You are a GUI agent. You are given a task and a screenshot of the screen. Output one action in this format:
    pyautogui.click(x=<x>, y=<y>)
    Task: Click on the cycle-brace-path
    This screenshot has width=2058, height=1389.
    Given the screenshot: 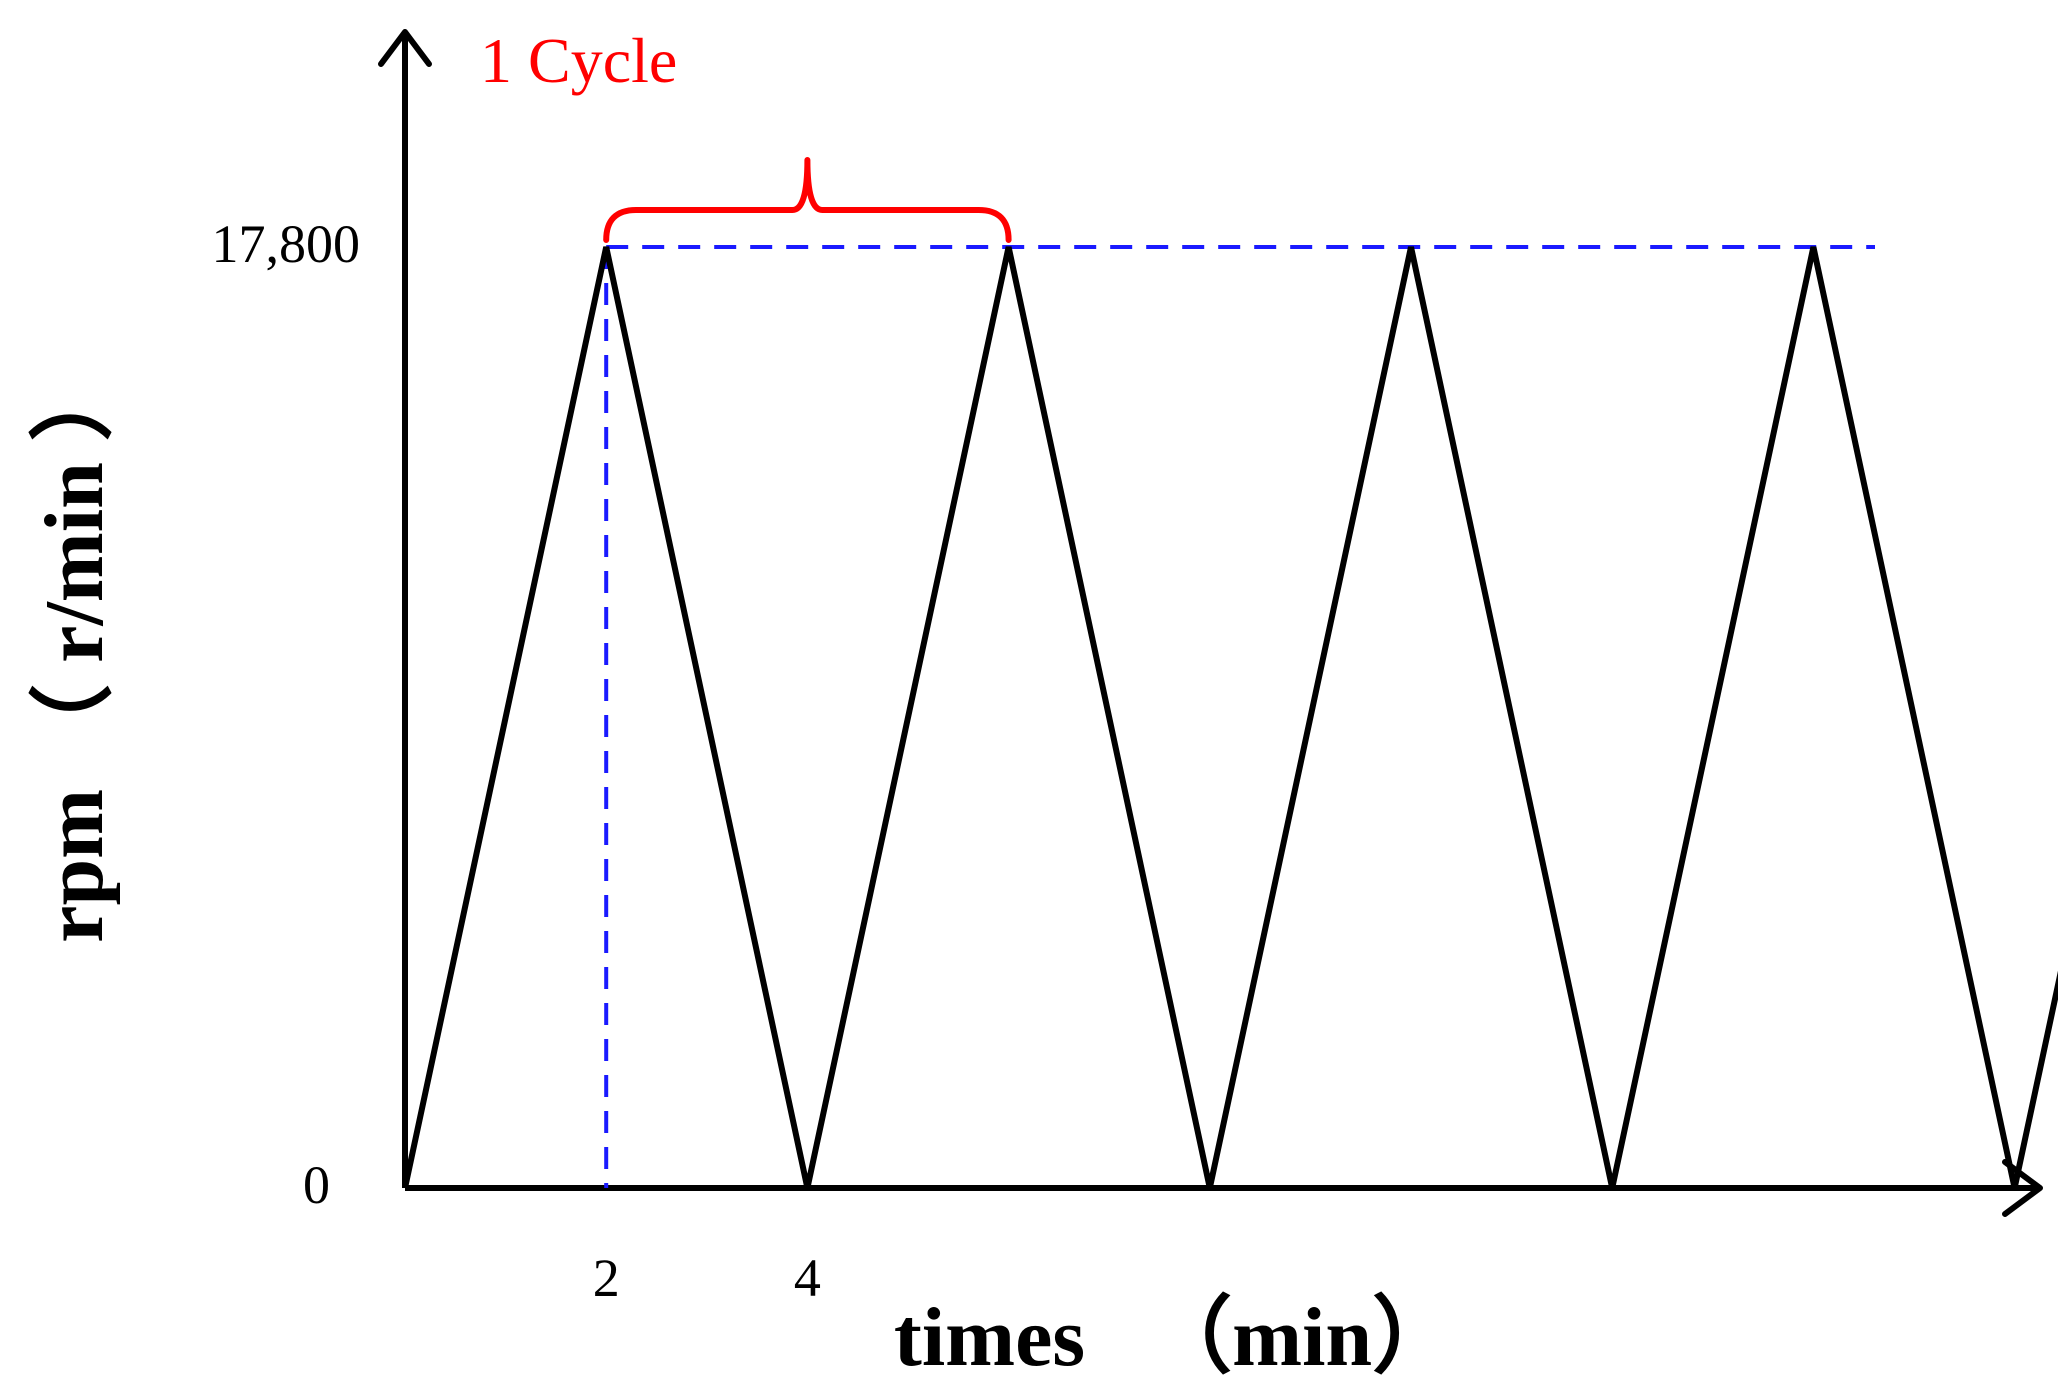 What is the action you would take?
    pyautogui.click(x=807, y=200)
    